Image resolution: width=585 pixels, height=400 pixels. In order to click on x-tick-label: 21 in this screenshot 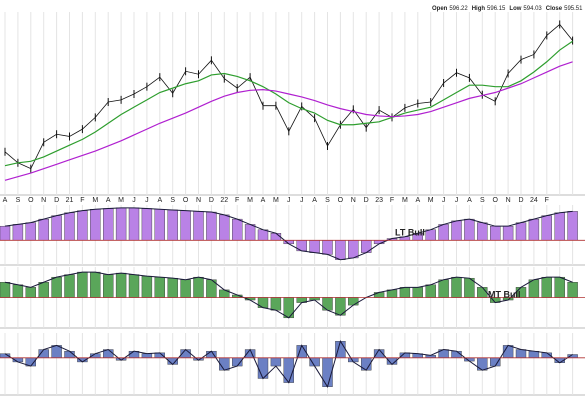, I will do `click(70, 200)`.